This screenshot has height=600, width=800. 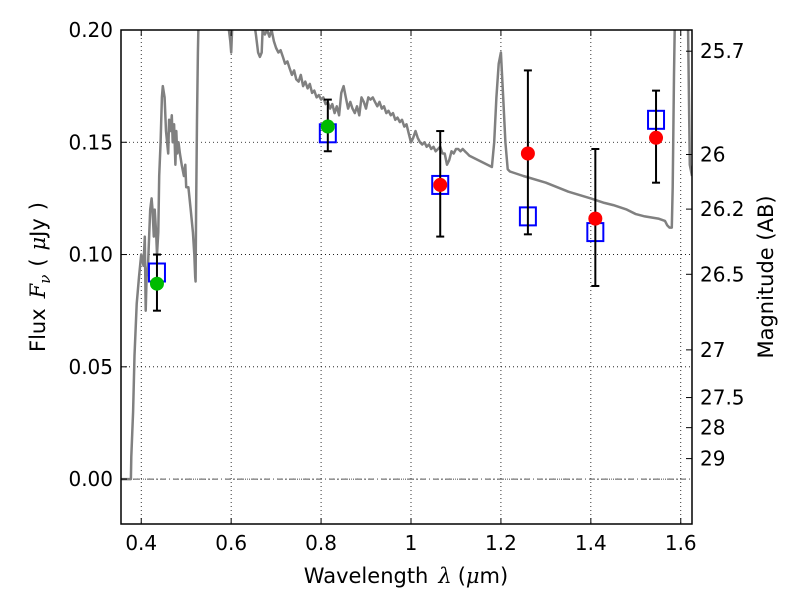 I want to click on magnitude-tick-label: 27.5, so click(x=722, y=398).